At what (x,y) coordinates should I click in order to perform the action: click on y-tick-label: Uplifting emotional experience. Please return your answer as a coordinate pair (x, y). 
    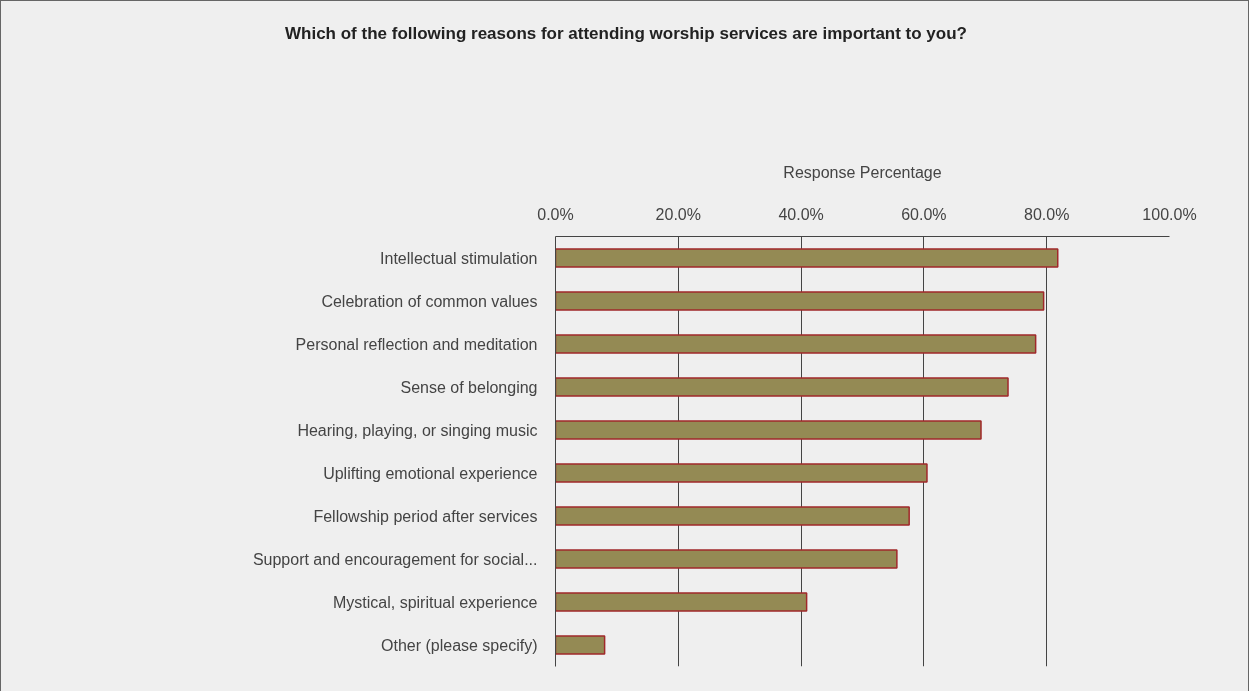
    Looking at the image, I should click on (430, 473).